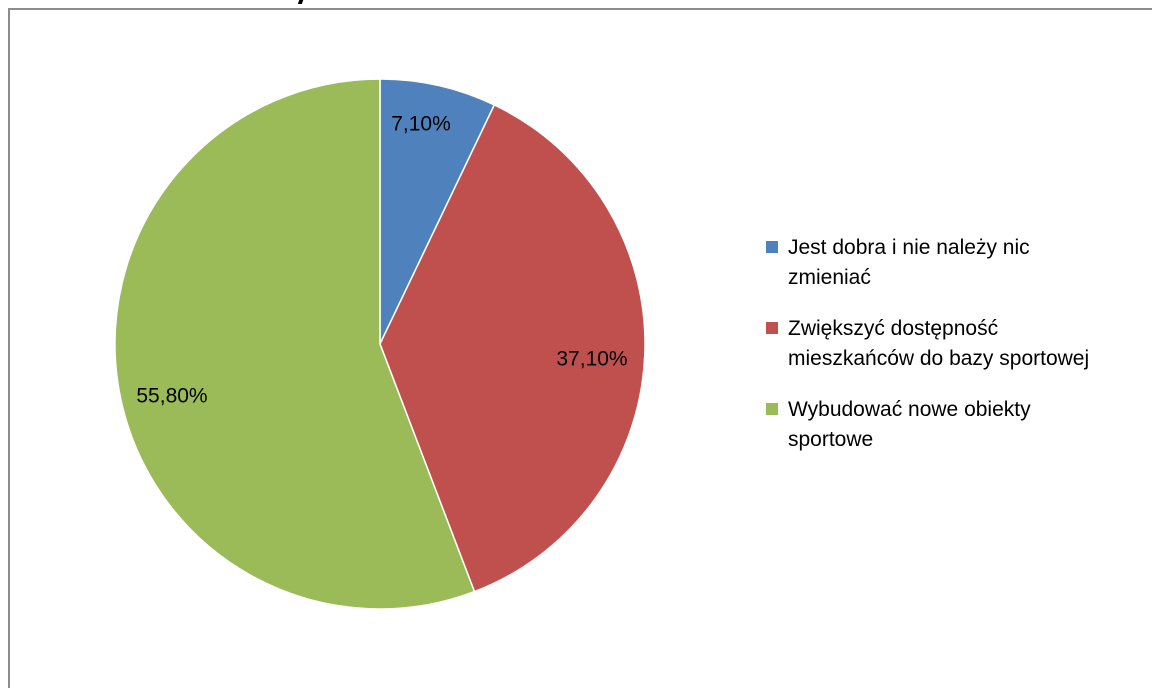 The height and width of the screenshot is (688, 1152). What do you see at coordinates (831, 439) in the screenshot?
I see `legend-label-green-line2: sportowe` at bounding box center [831, 439].